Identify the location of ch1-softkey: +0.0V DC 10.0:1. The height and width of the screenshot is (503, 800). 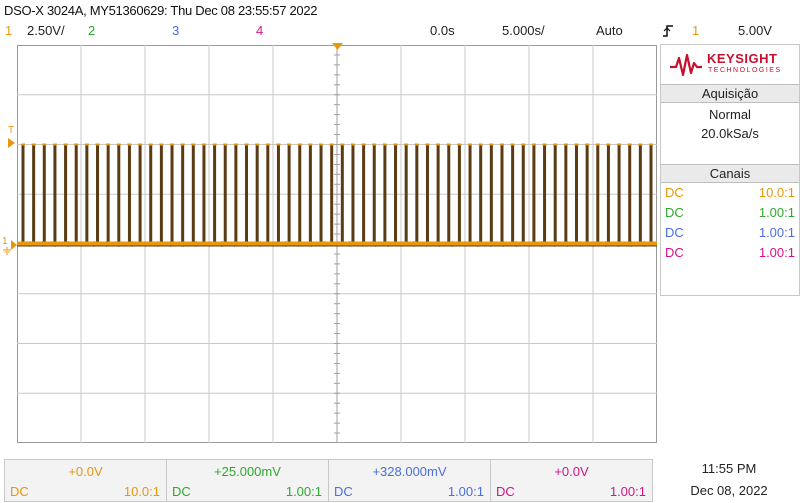
(86, 480).